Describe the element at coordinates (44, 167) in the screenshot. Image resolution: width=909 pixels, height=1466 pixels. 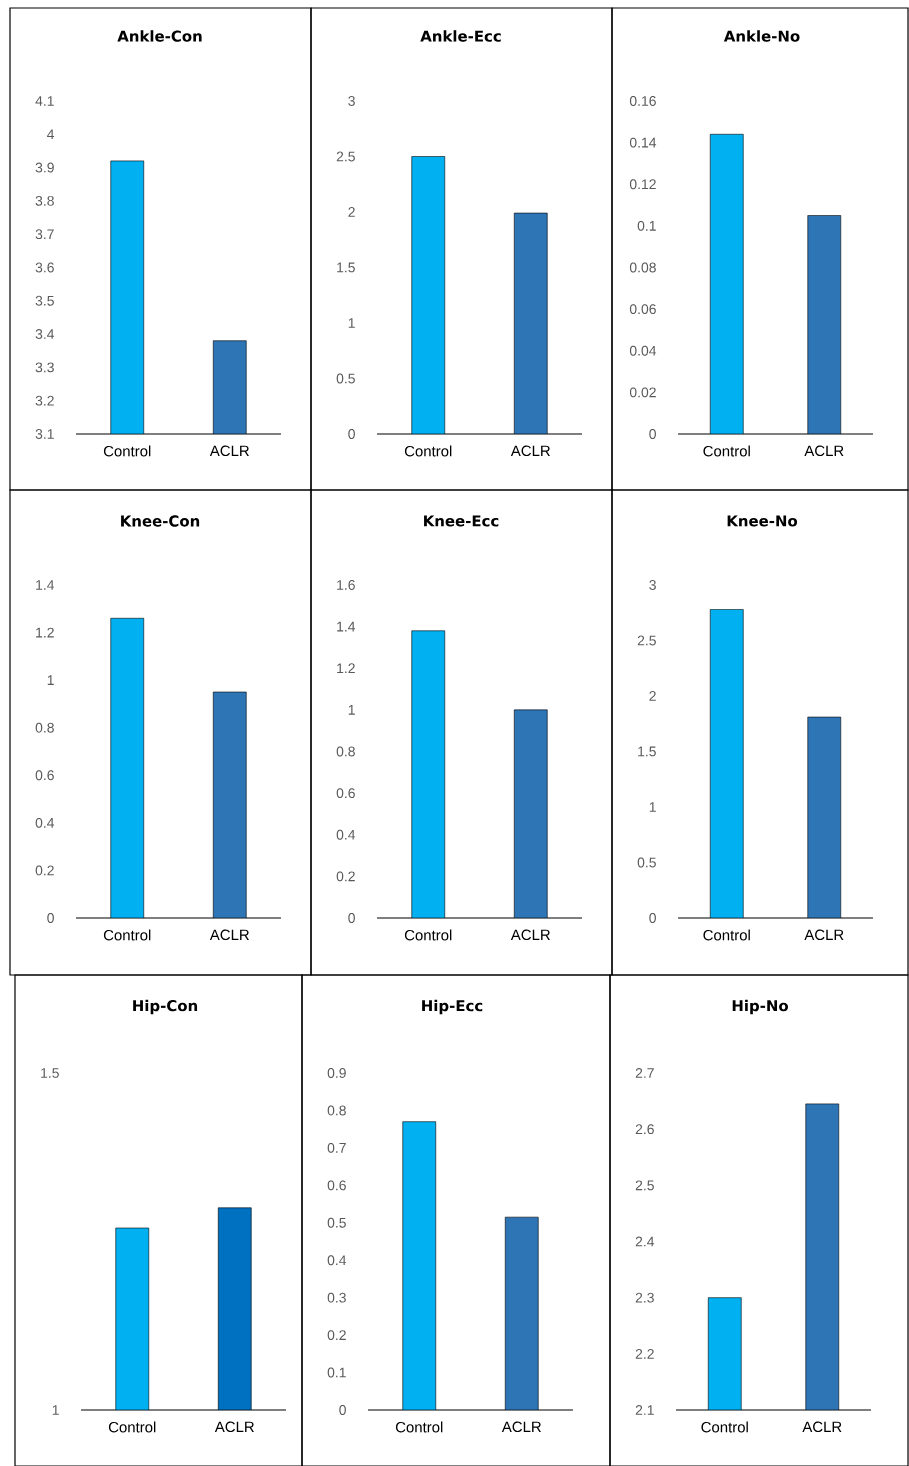
I see `y-tick-label: 3.9` at that location.